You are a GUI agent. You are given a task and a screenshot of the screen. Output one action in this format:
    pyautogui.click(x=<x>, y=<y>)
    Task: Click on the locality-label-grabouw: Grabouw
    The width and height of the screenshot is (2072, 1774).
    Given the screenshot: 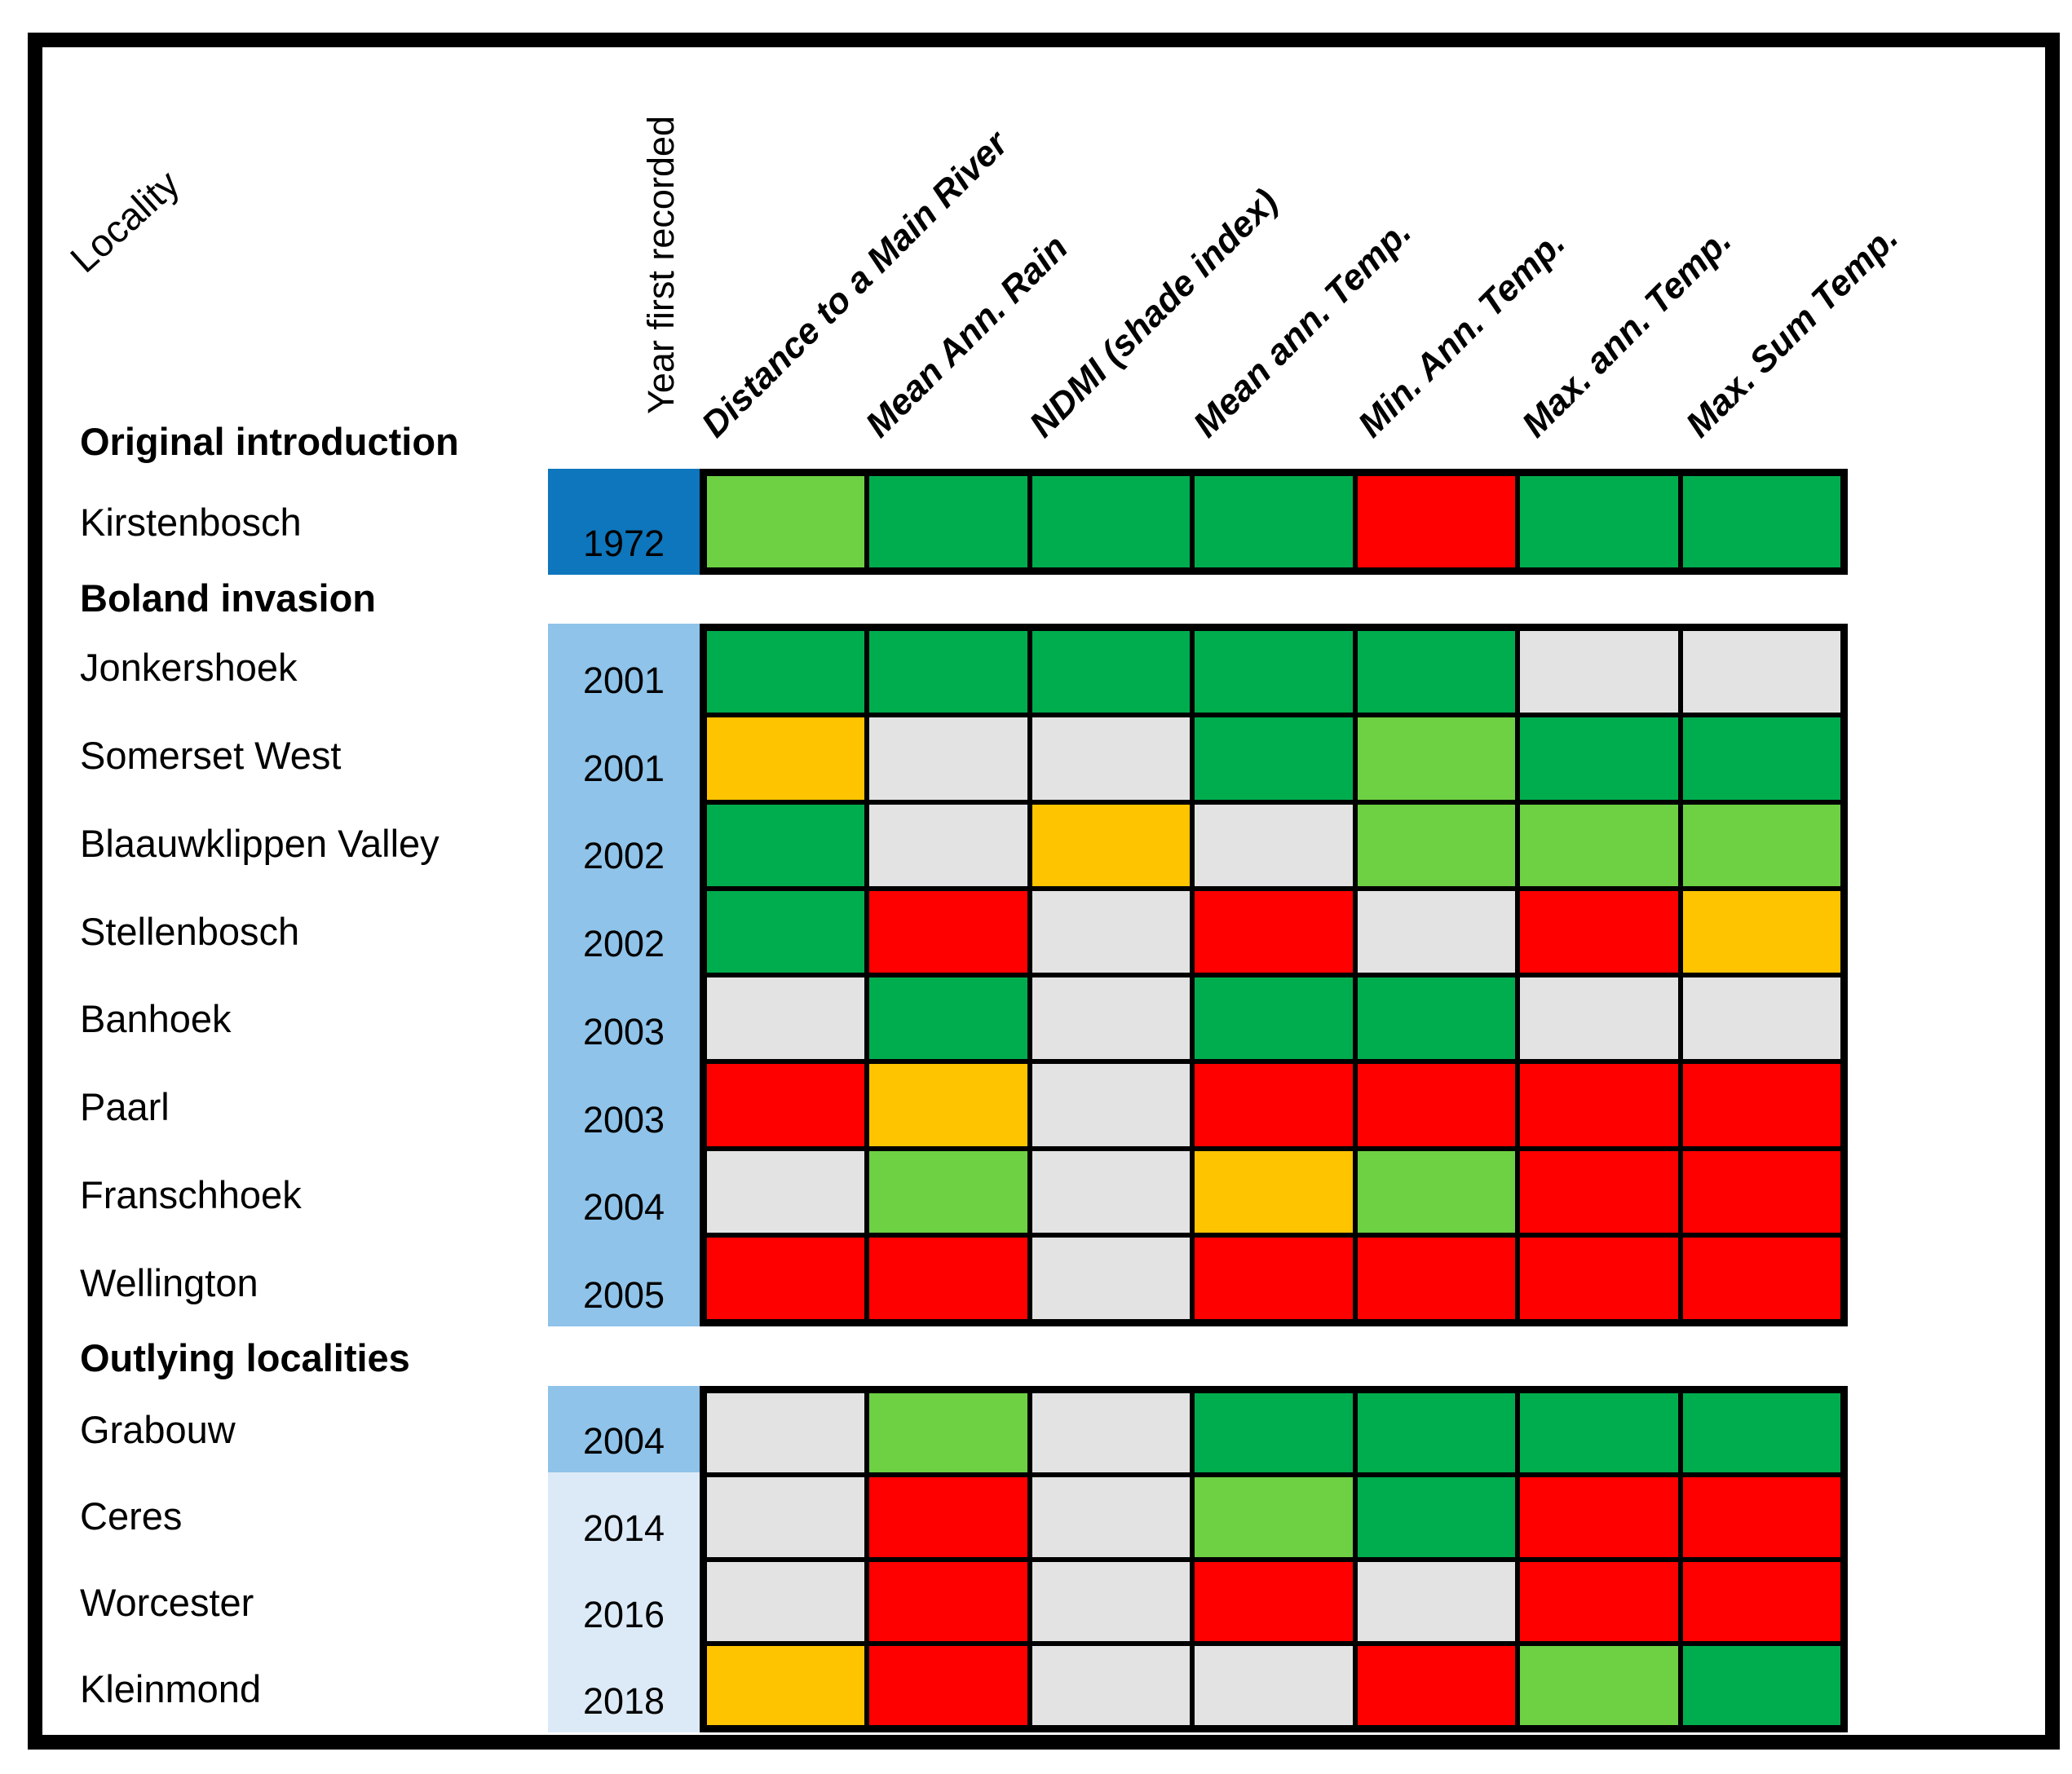 What is the action you would take?
    pyautogui.click(x=158, y=1429)
    